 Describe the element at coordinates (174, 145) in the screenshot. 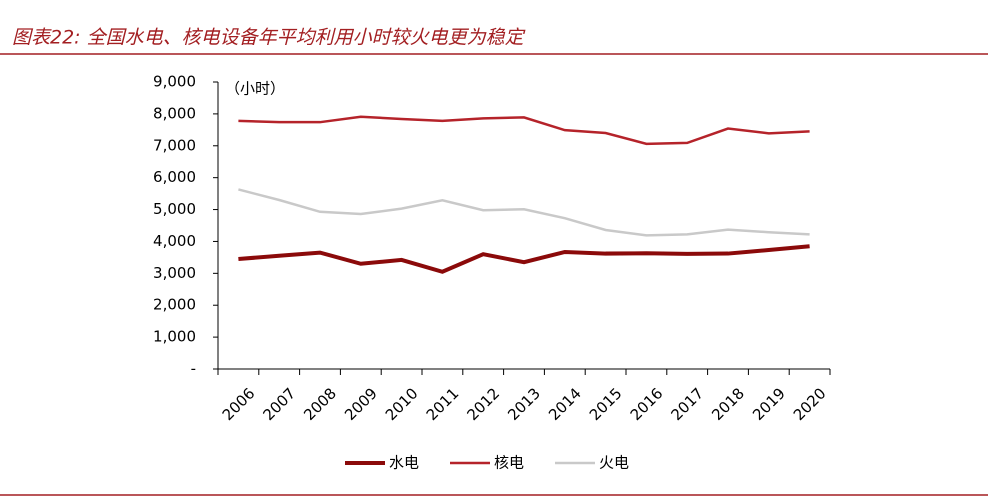

I see `y-tick-label: 7,000` at that location.